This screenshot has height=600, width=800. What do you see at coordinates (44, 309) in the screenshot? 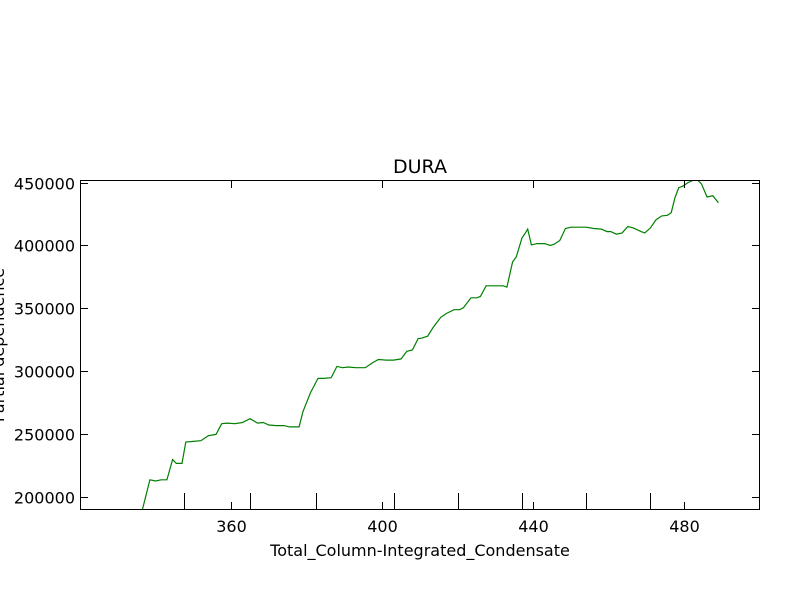
I see `y-tick-label: 350000` at bounding box center [44, 309].